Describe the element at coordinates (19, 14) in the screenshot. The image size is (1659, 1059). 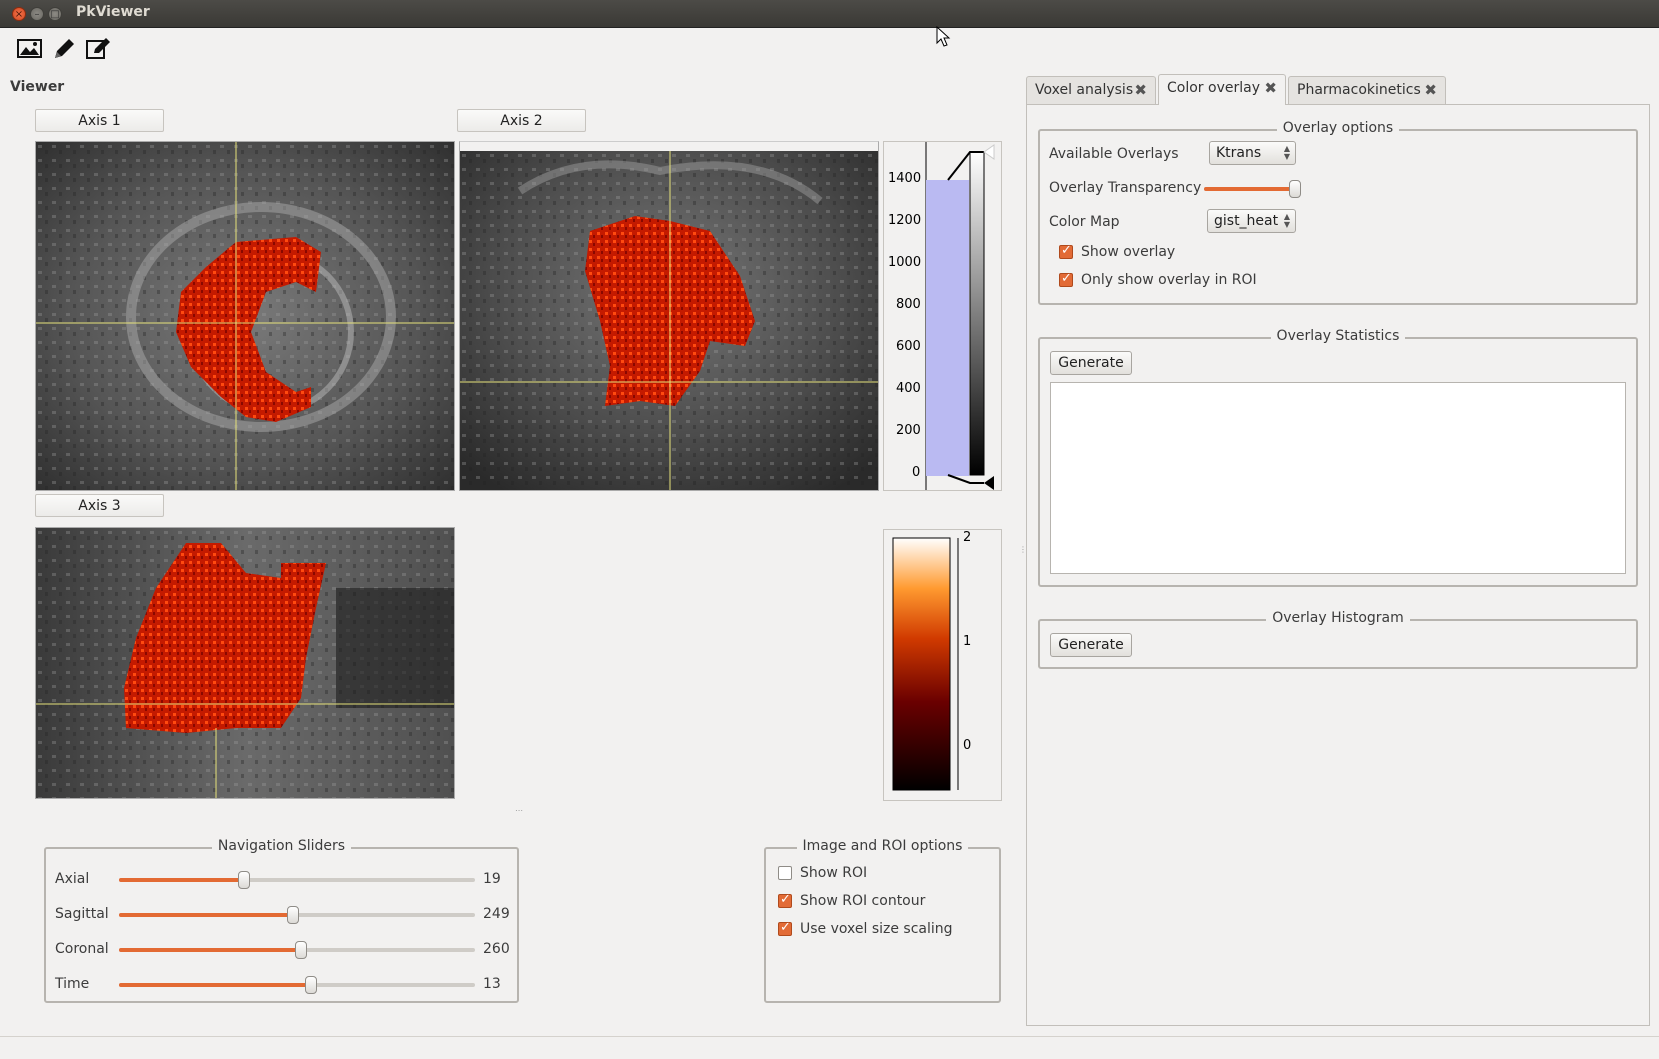
I see `window-close-button: ×` at that location.